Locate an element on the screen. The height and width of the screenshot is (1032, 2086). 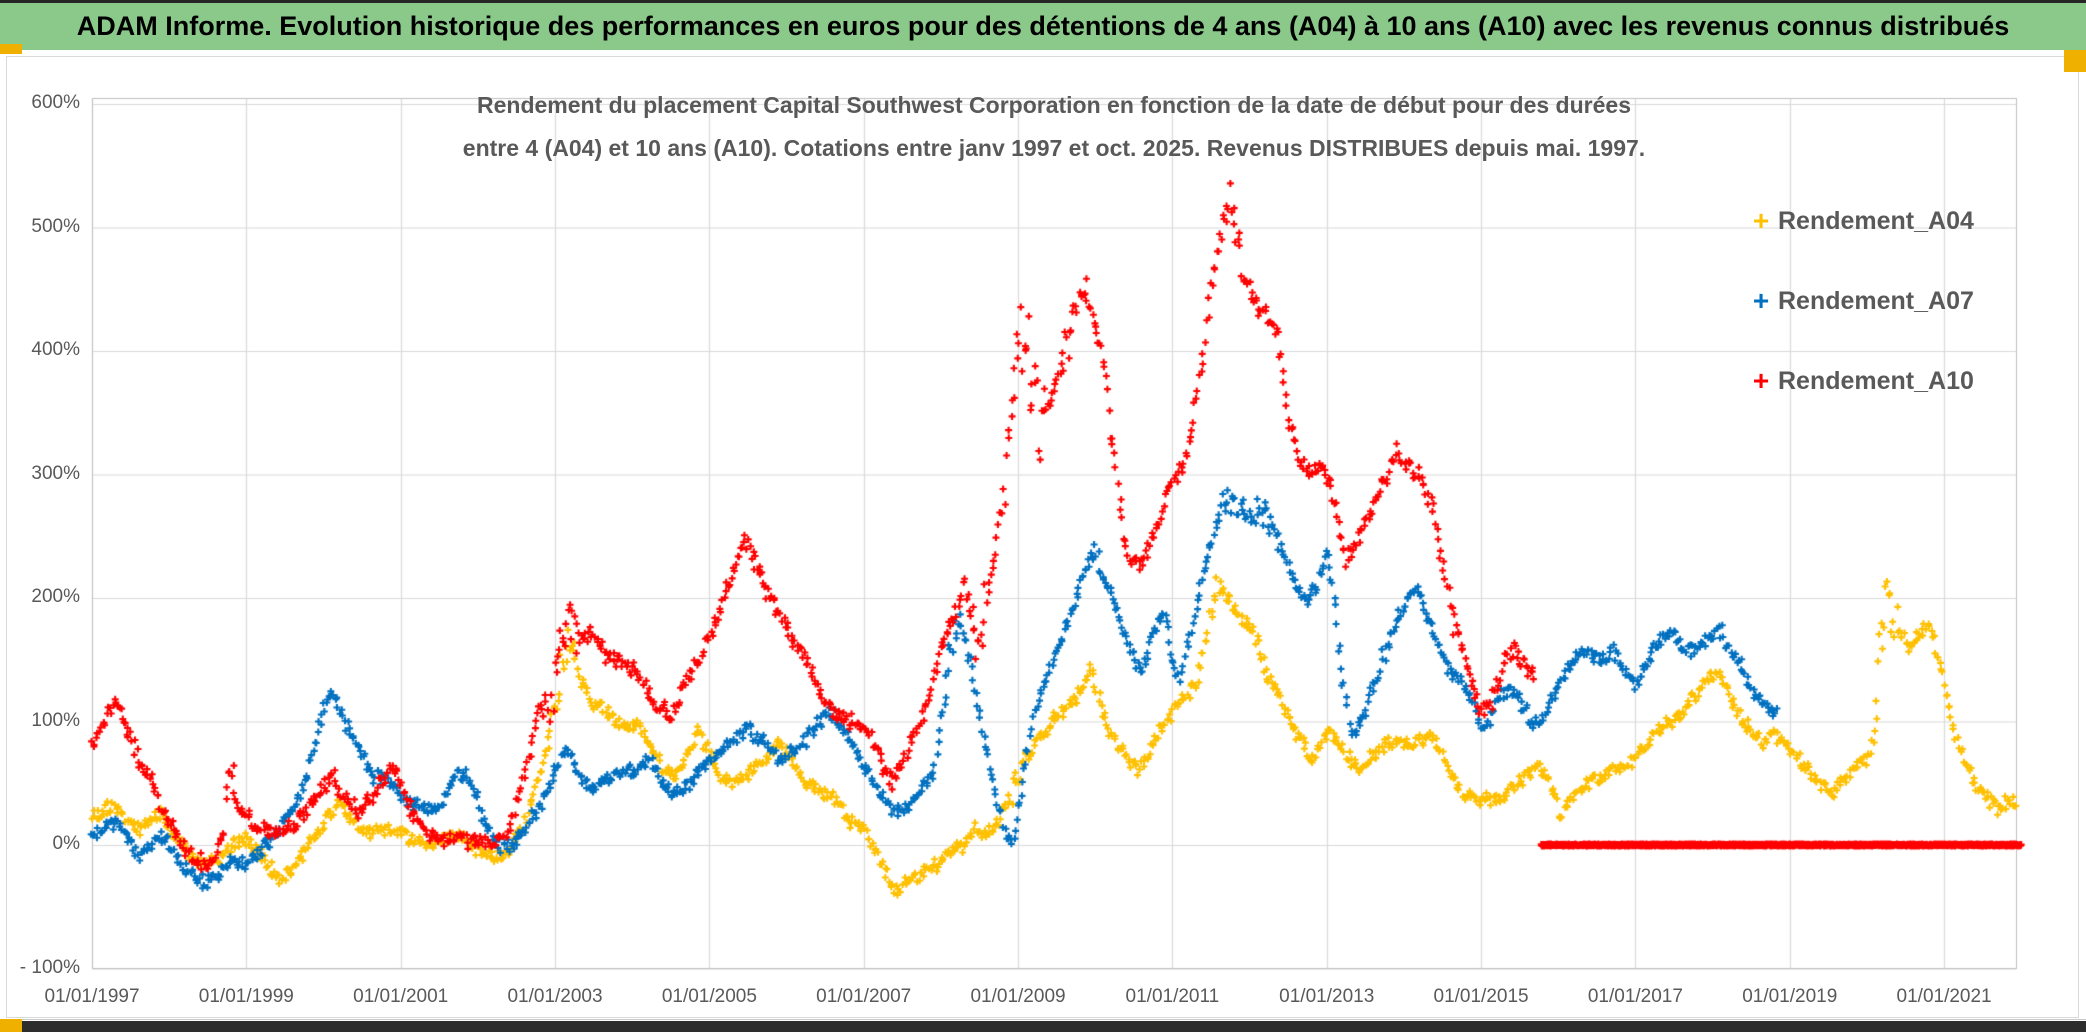
y-tick-label: - 100% is located at coordinates (49, 967).